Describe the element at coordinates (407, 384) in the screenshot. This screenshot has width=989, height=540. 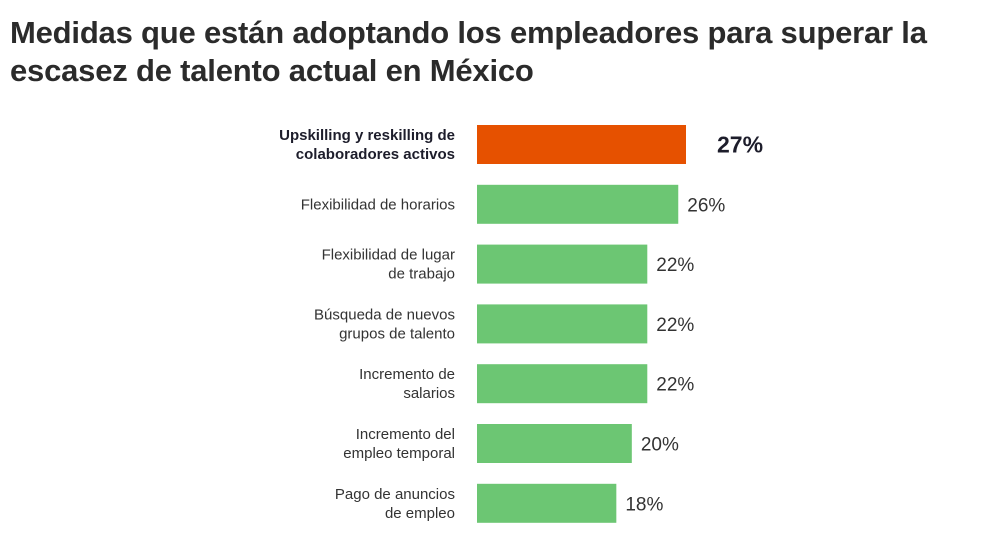
I see `category-label: Incremento de salarios` at that location.